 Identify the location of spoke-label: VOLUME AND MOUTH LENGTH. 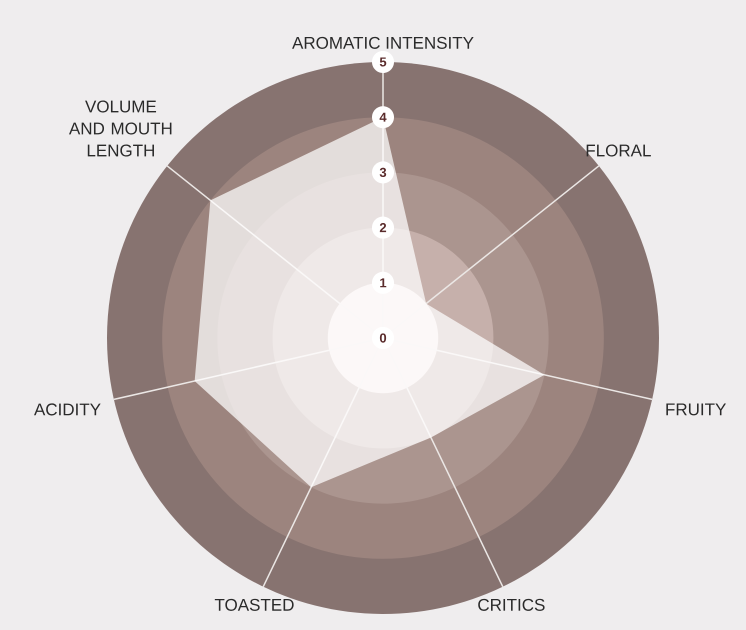
(120, 128).